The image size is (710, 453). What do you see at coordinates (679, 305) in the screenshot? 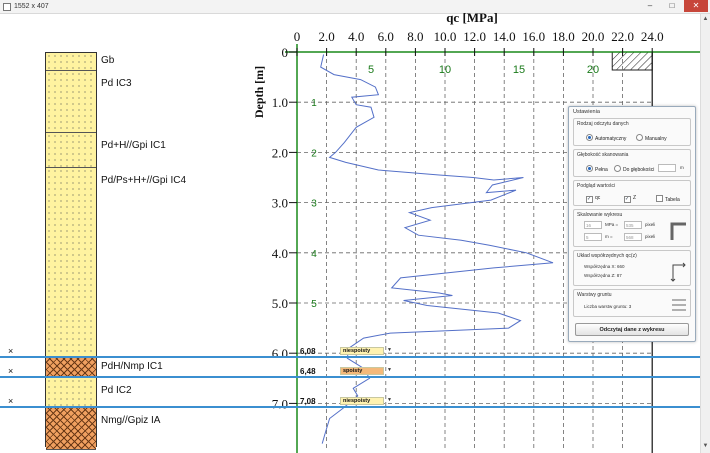
I see `layers-icon` at bounding box center [679, 305].